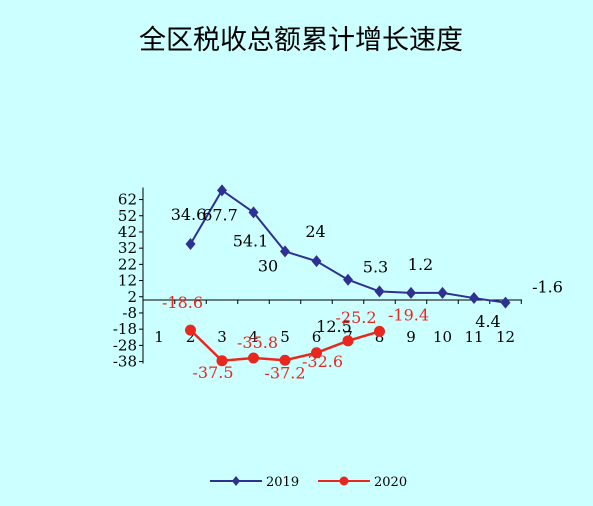  I want to click on y-tick-label: -28, so click(125, 345).